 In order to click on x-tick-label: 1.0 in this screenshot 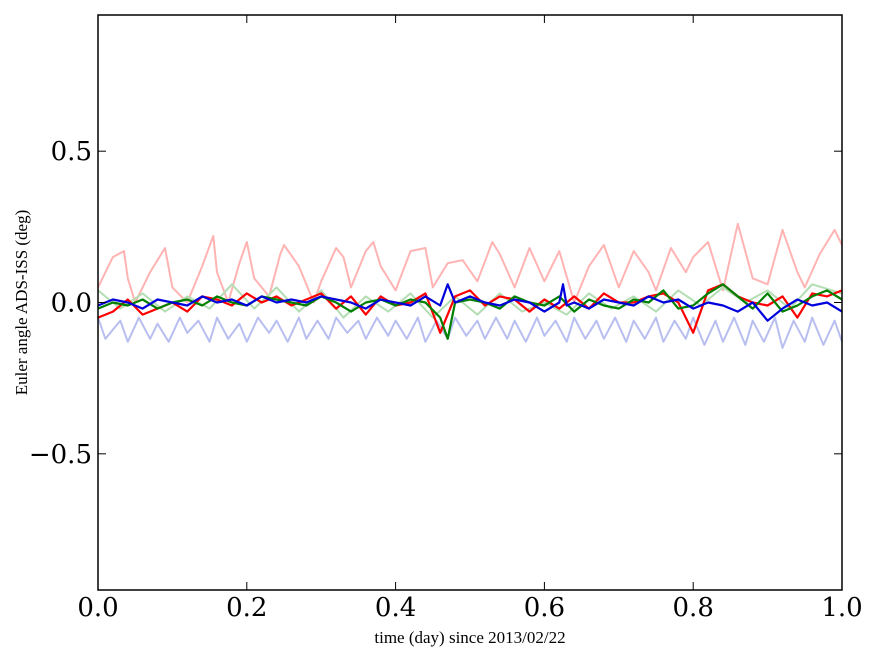, I will do `click(841, 608)`.